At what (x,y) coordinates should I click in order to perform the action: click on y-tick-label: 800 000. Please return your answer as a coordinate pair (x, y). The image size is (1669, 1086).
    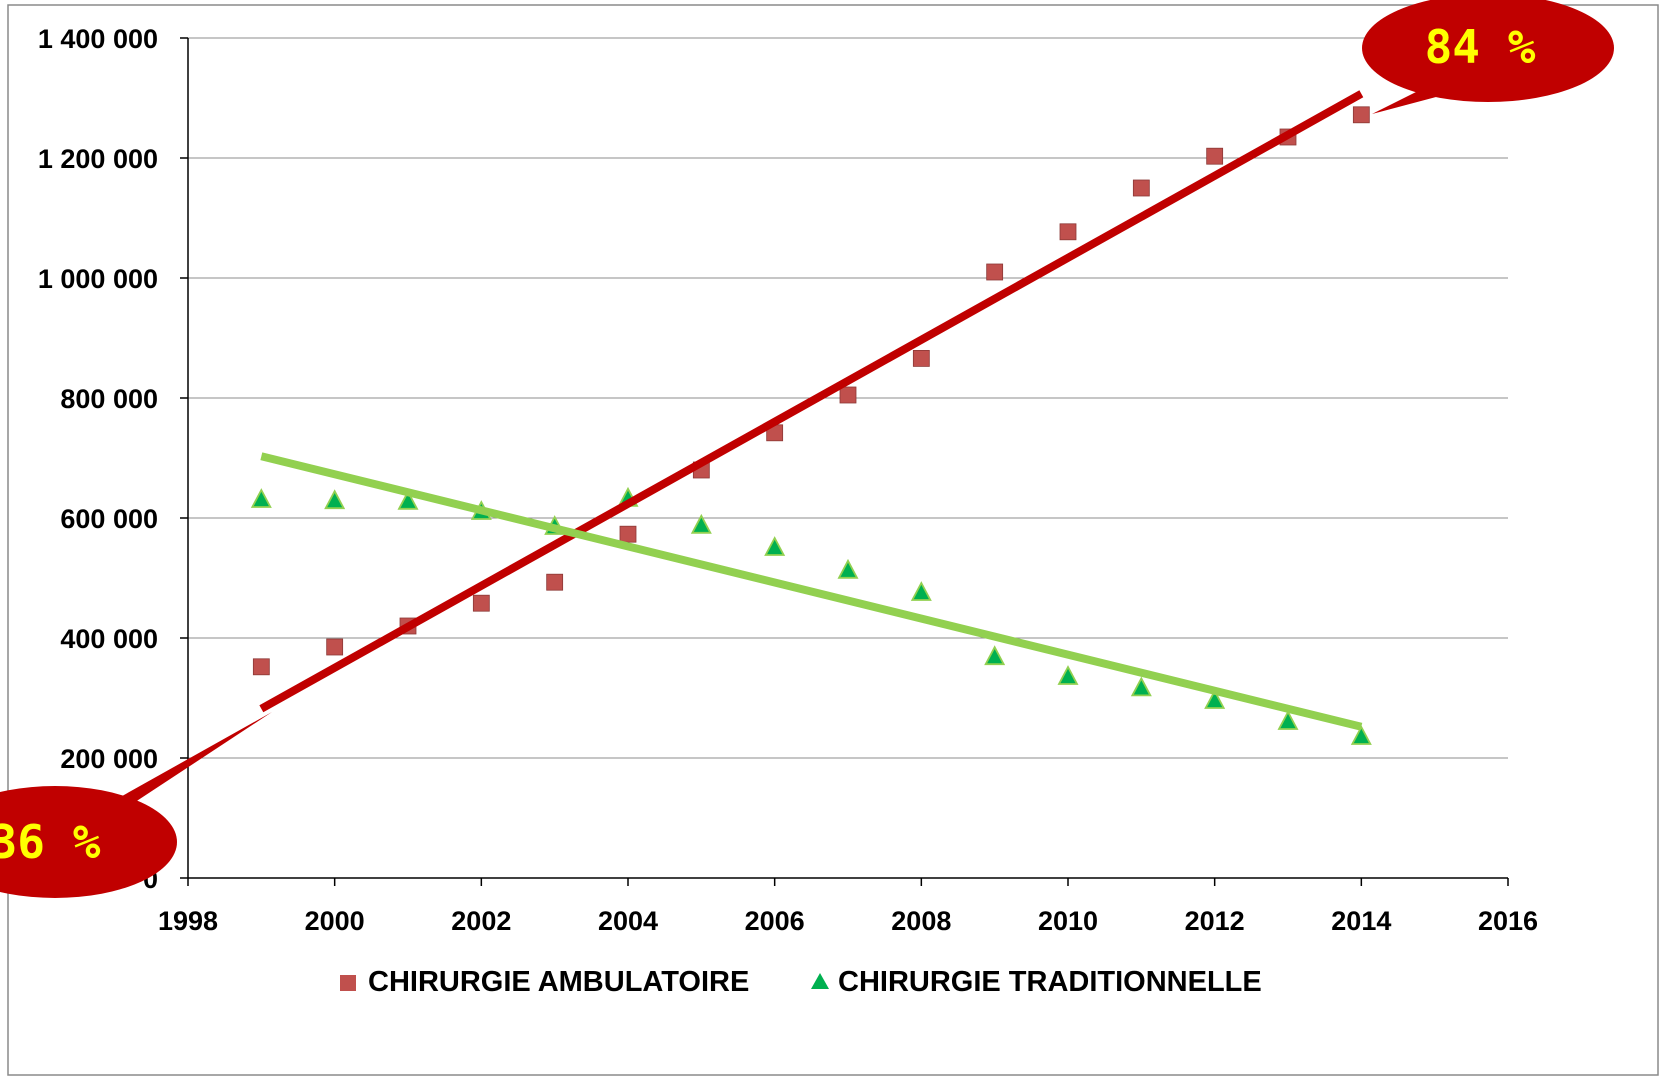
    Looking at the image, I should click on (109, 399).